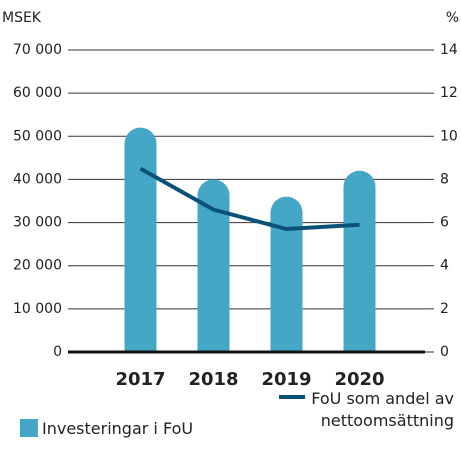 Image resolution: width=461 pixels, height=459 pixels. What do you see at coordinates (140, 379) in the screenshot?
I see `x-tick-label: 2017` at bounding box center [140, 379].